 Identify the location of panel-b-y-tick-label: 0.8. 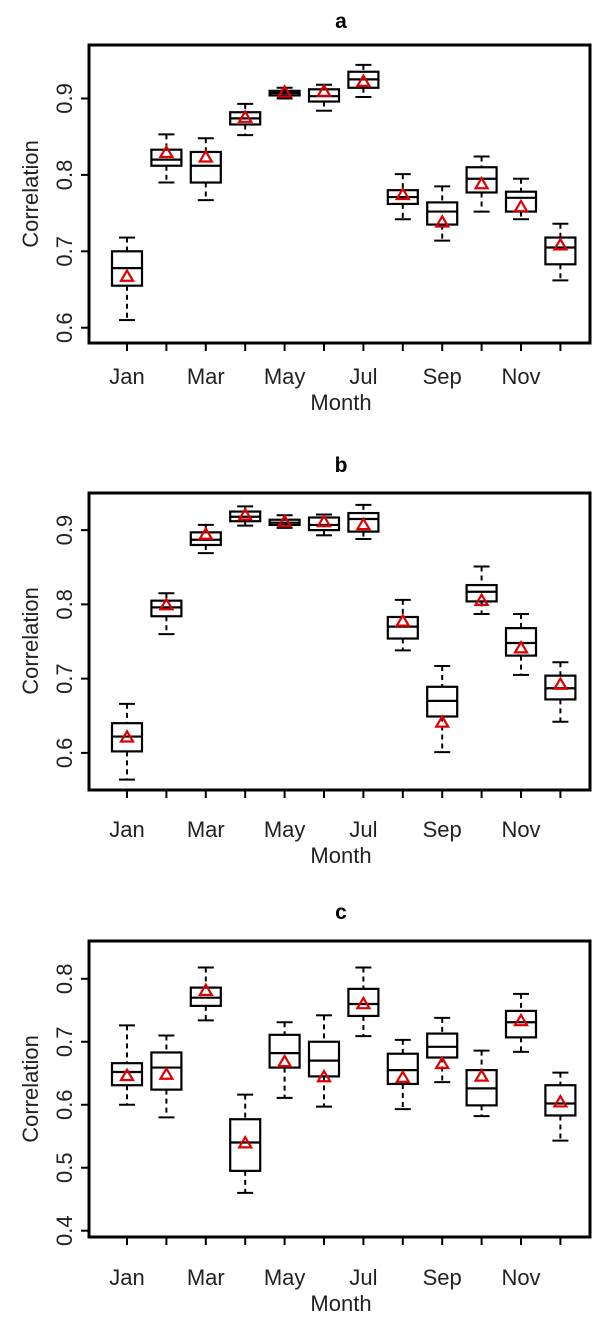
(64, 604).